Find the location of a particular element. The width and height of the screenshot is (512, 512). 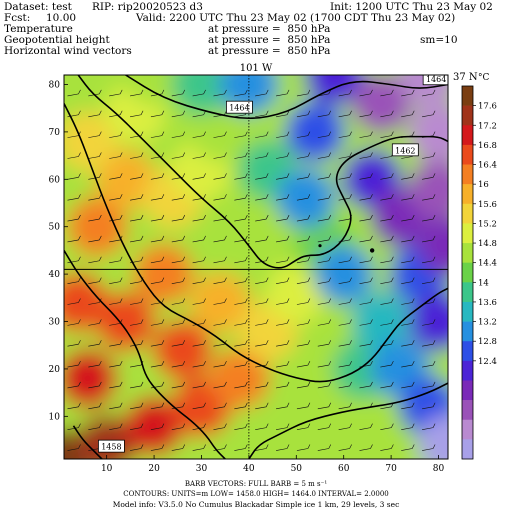

colorbar-level: 17.2 is located at coordinates (487, 126).